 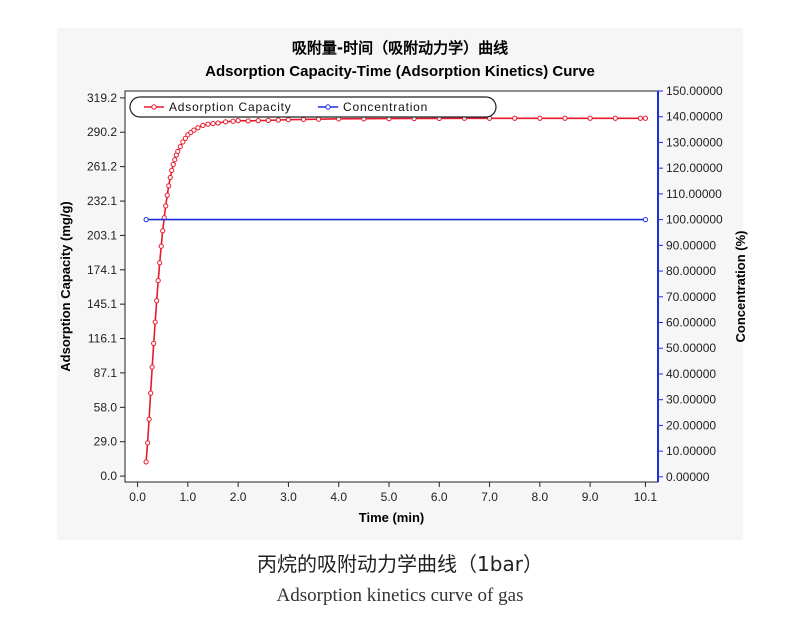 I want to click on y-left-tick-label: 203.1, so click(x=102, y=235).